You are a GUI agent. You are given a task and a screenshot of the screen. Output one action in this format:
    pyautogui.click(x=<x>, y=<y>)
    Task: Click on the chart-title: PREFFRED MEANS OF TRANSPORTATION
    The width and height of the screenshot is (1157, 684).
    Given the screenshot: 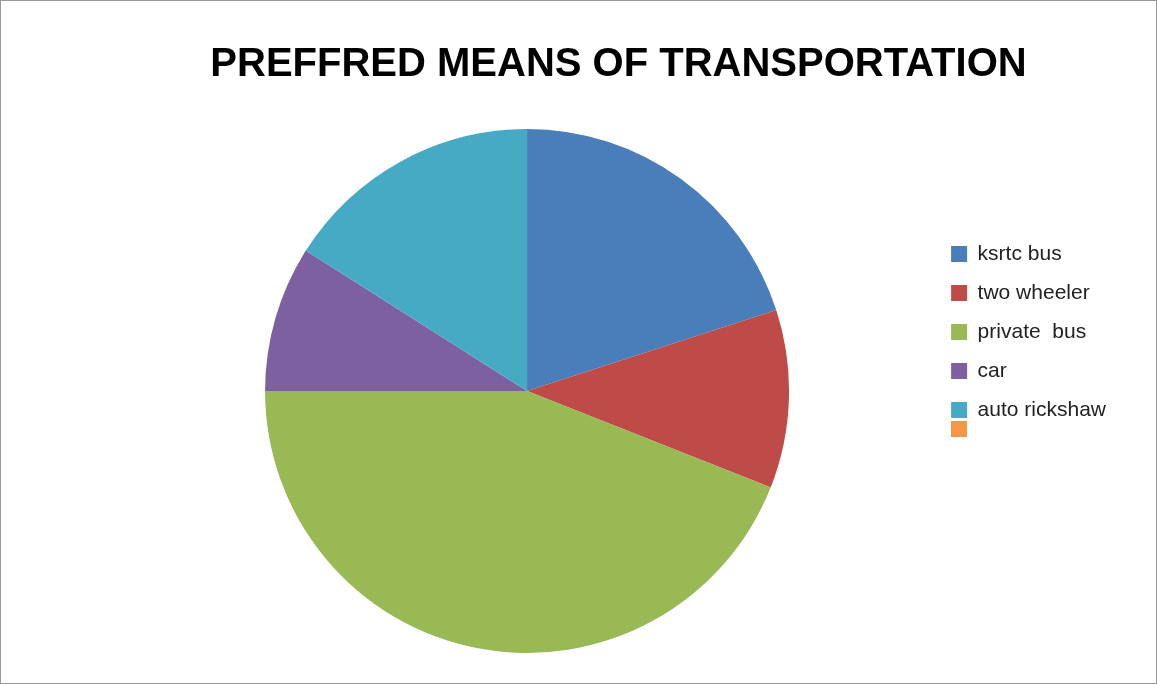 What is the action you would take?
    pyautogui.click(x=618, y=62)
    